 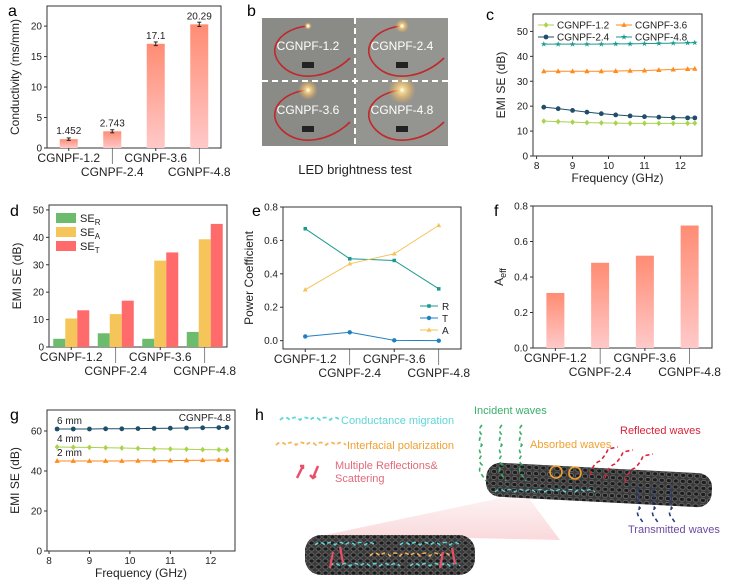 I want to click on series-6mm, so click(x=142, y=428).